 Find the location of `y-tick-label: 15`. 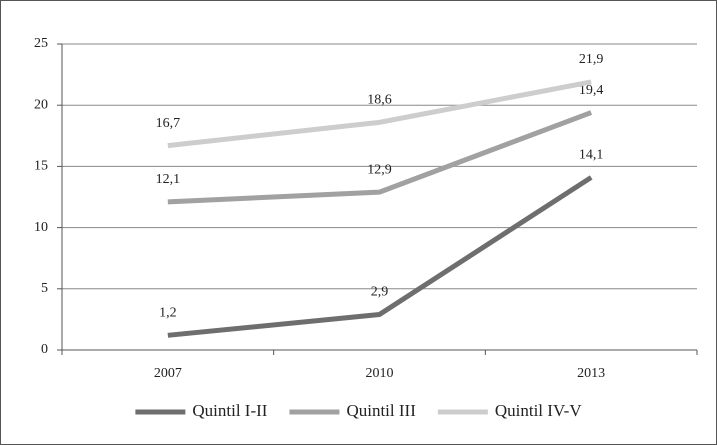

y-tick-label: 15 is located at coordinates (41, 166).